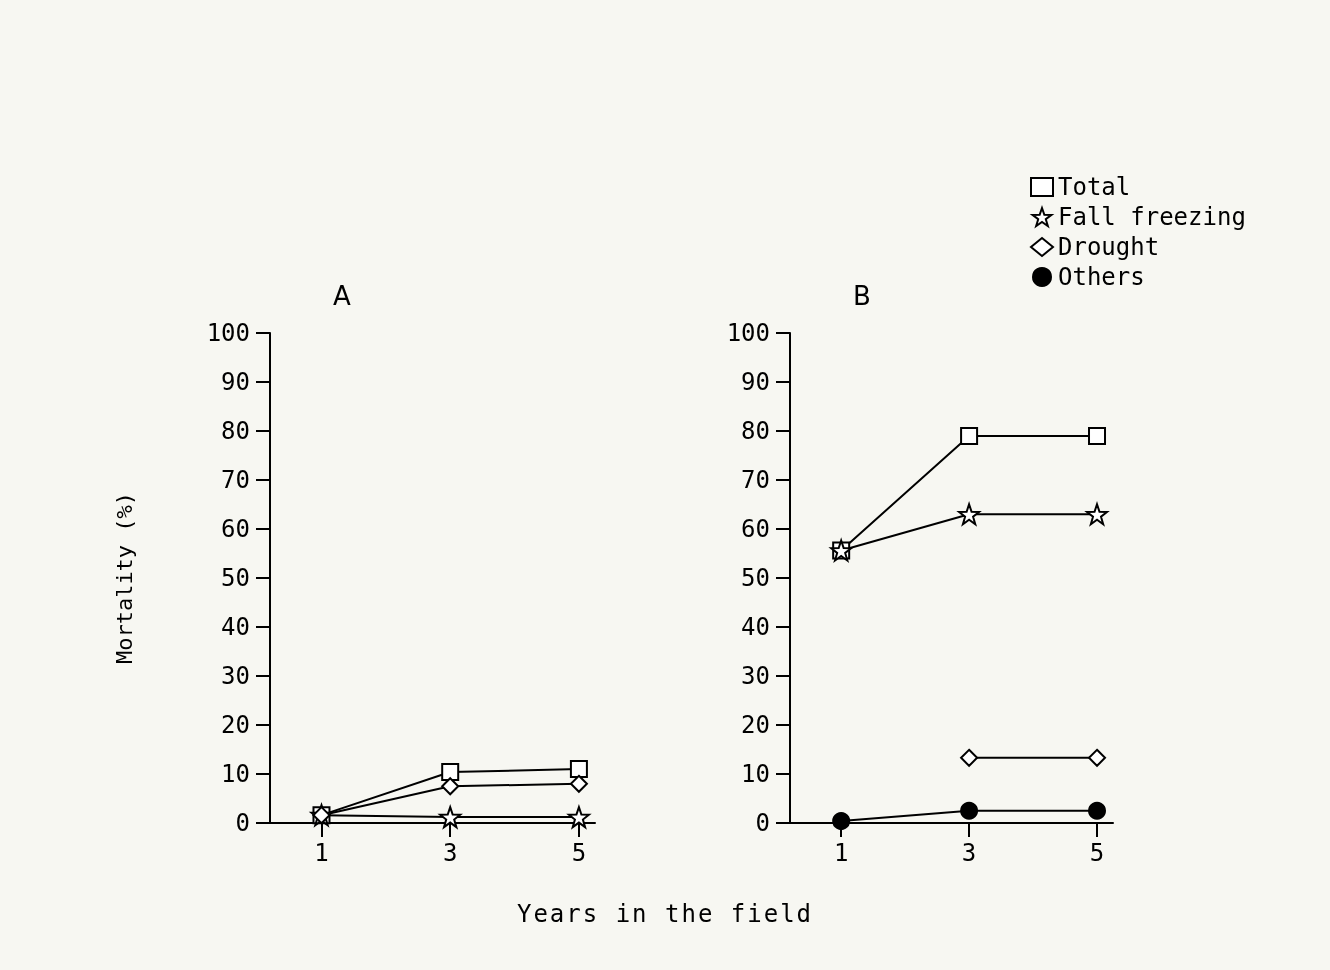 The width and height of the screenshot is (1330, 970). I want to click on y-axis-title: Mortality (%), so click(124, 578).